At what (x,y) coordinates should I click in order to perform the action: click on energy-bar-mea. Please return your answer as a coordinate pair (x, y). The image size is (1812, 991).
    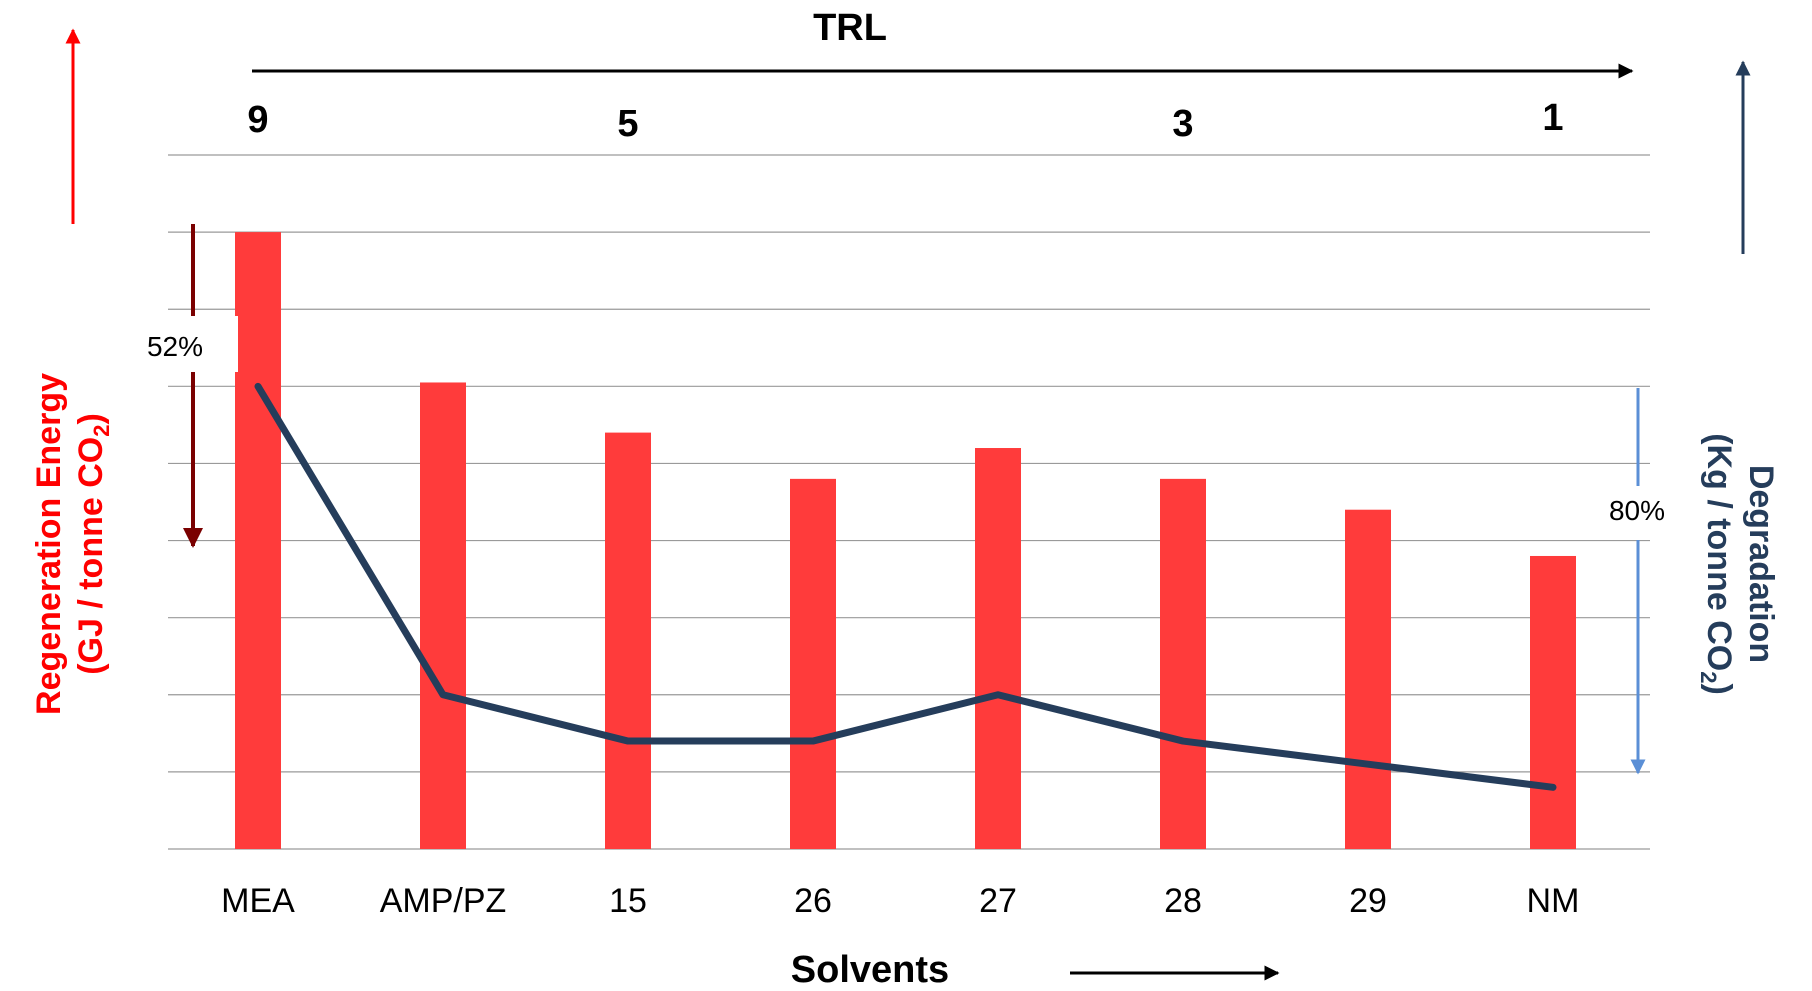
    Looking at the image, I should click on (258, 541).